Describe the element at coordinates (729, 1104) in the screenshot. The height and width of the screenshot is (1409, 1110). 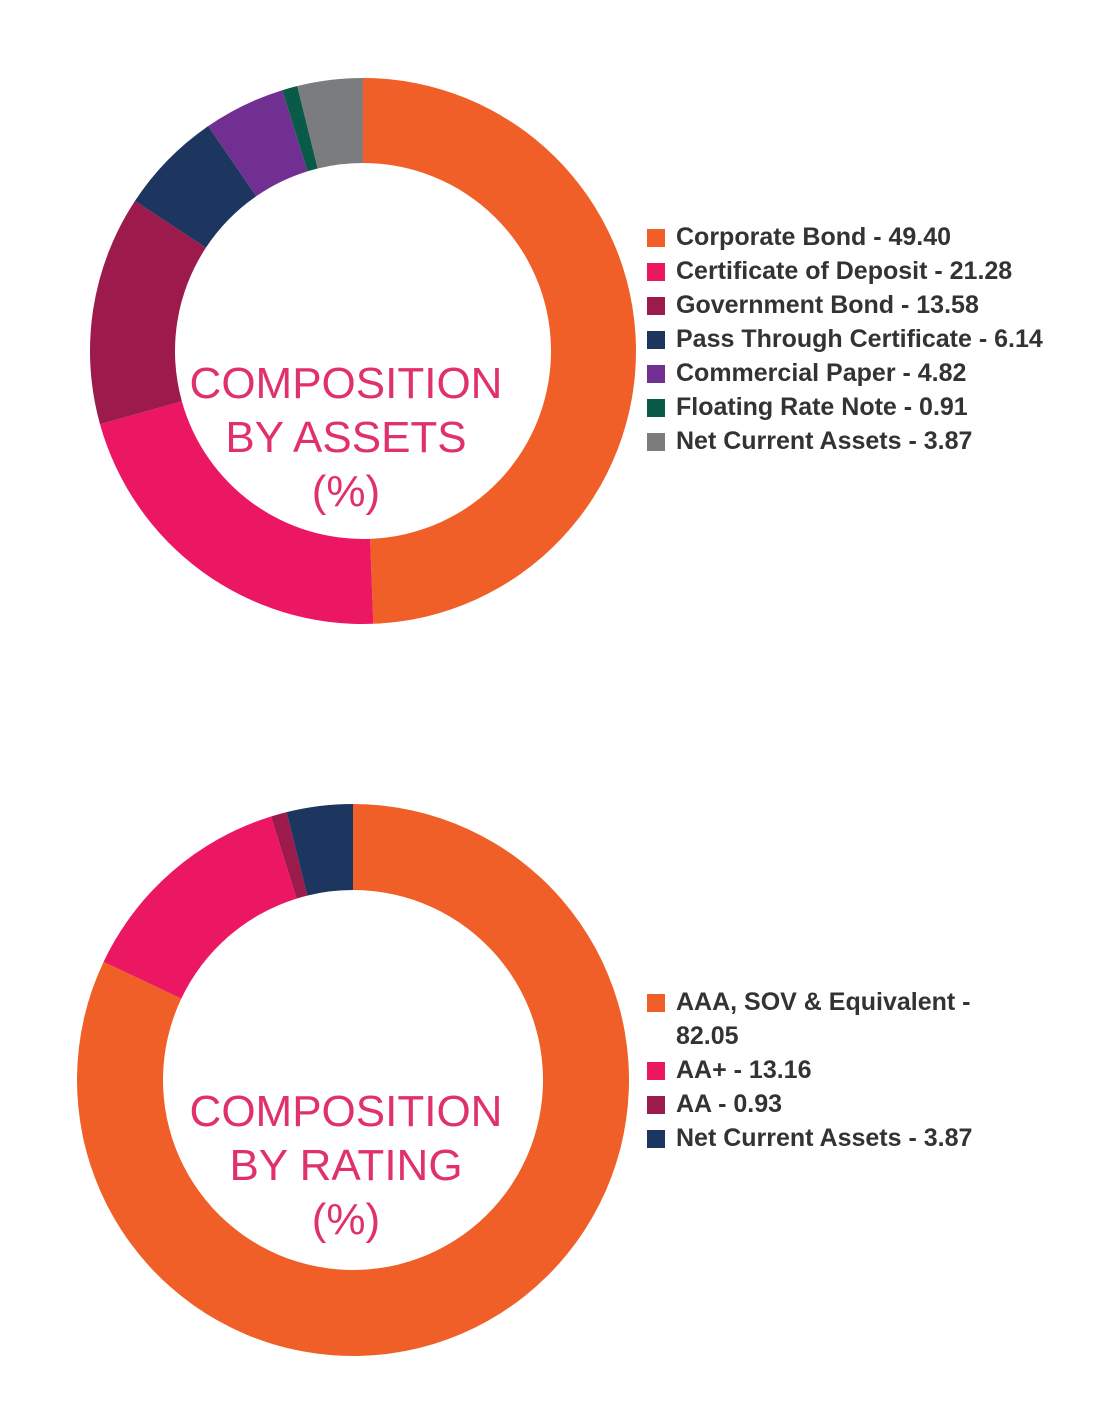
I see `legend-label: AA - 0.93` at that location.